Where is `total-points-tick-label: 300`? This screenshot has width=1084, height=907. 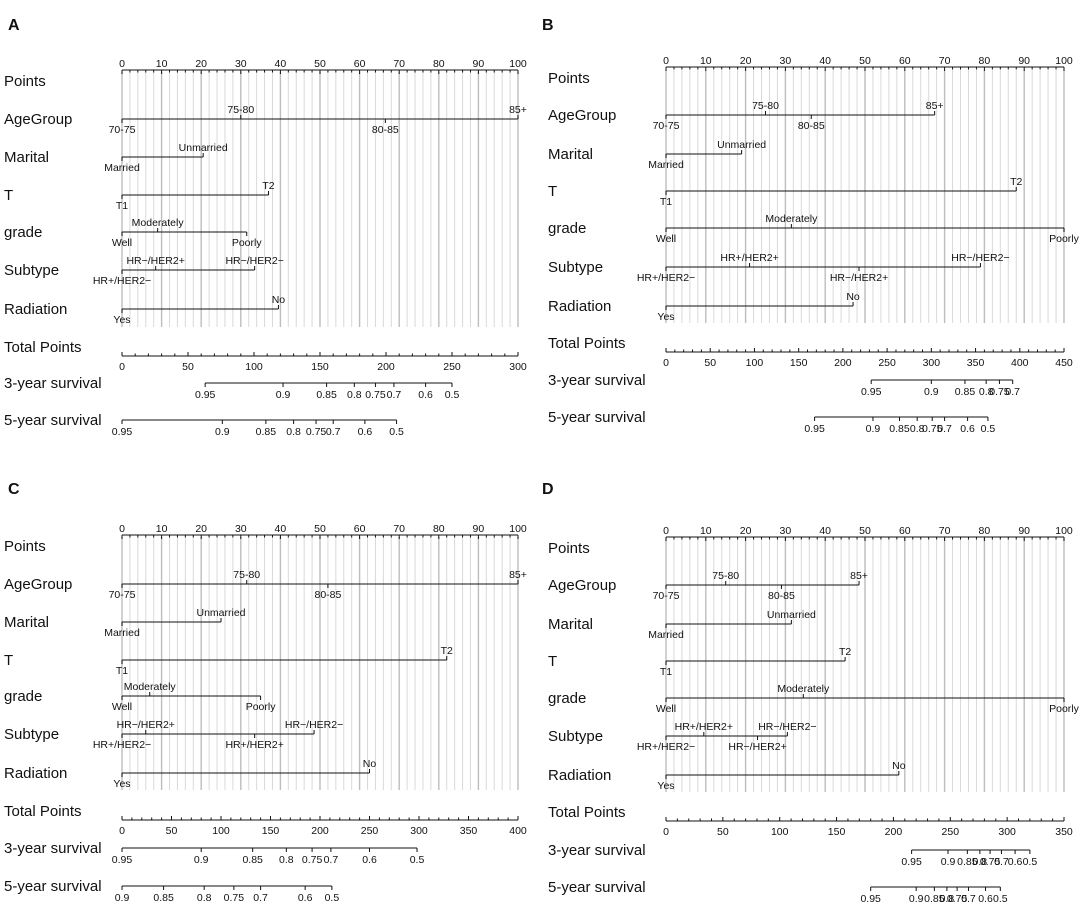 total-points-tick-label: 300 is located at coordinates (932, 363).